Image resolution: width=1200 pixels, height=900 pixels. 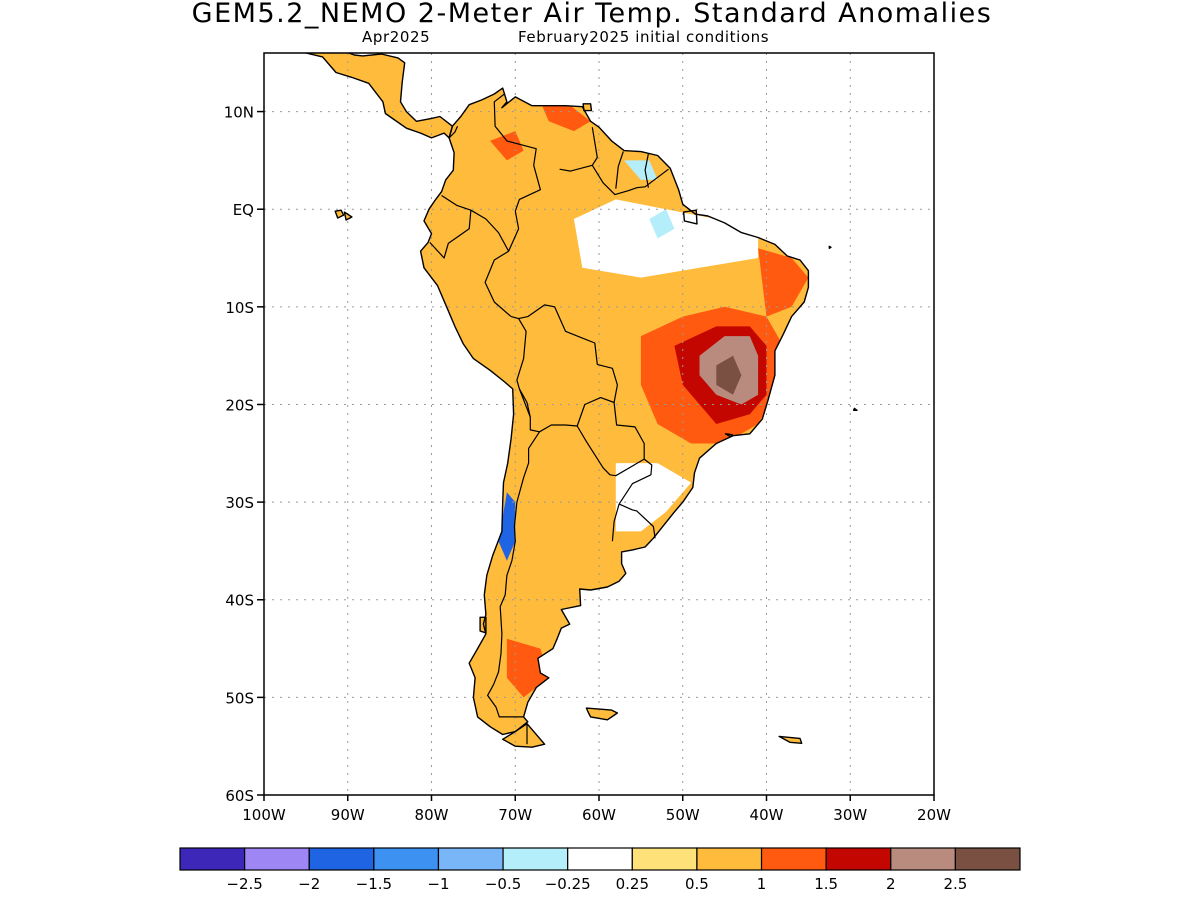 What do you see at coordinates (396, 37) in the screenshot?
I see `forecast-month: Apr2025` at bounding box center [396, 37].